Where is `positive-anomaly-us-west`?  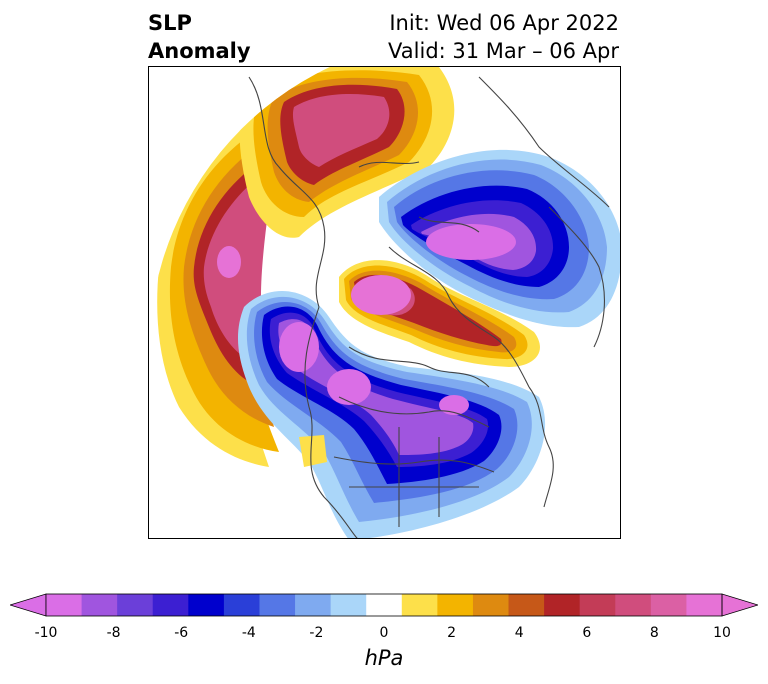 positive-anomaly-us-west is located at coordinates (313, 451).